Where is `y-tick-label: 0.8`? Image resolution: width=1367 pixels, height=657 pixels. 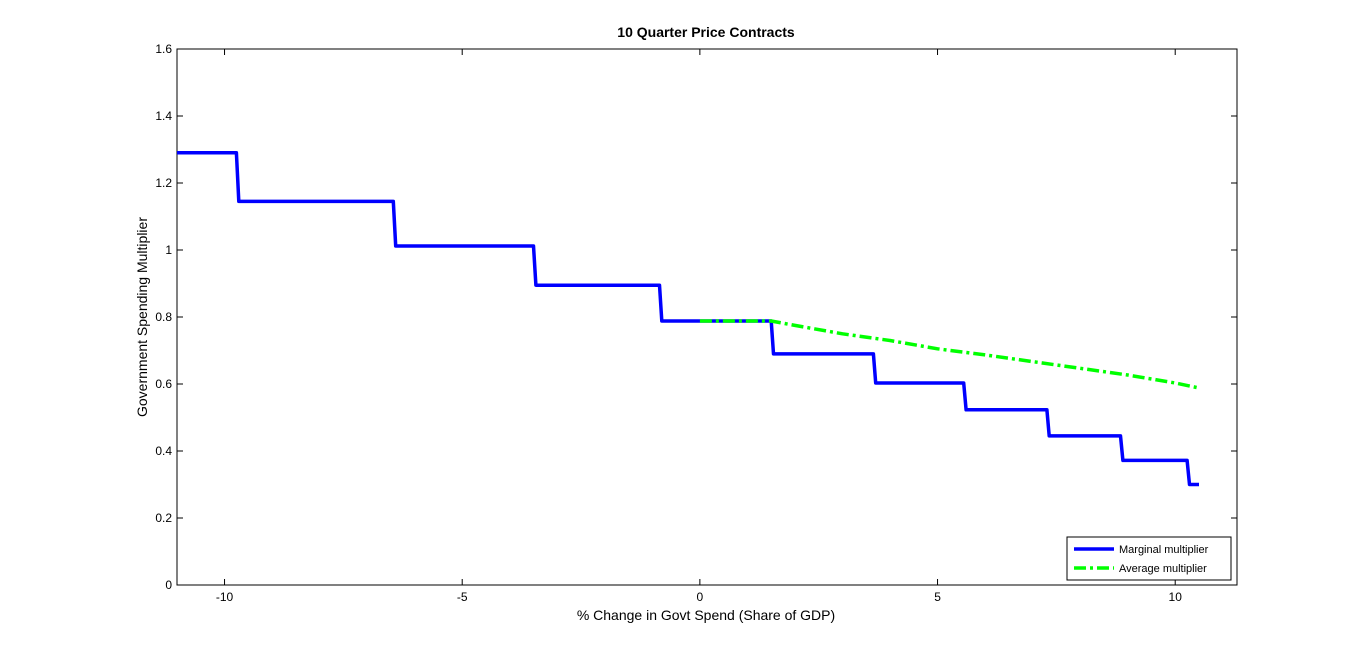 y-tick-label: 0.8 is located at coordinates (163, 317).